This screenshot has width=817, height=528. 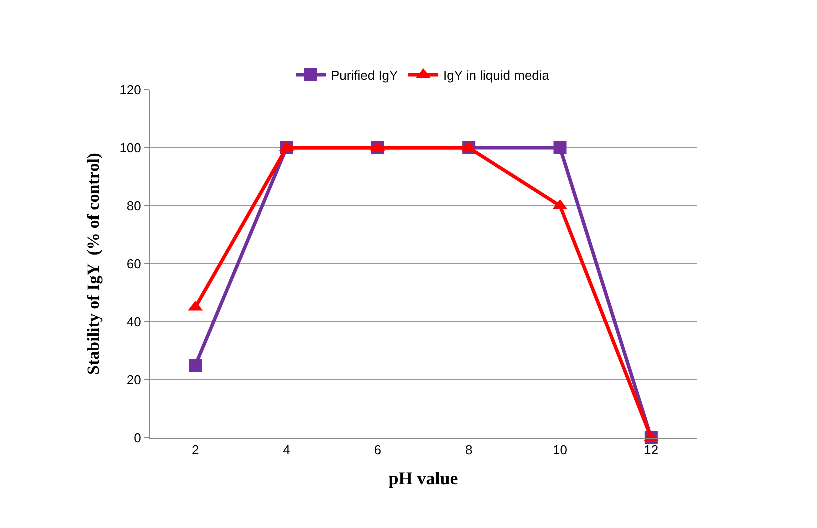 I want to click on y-tick-label: 120, so click(x=131, y=90).